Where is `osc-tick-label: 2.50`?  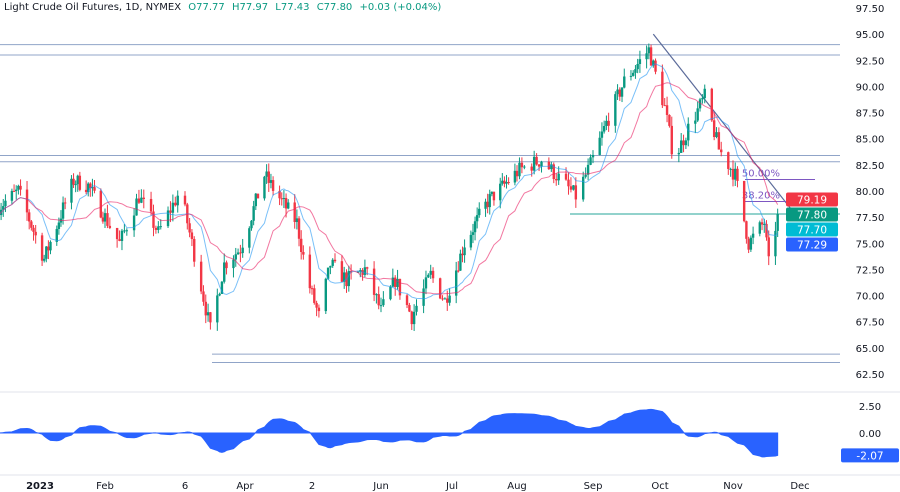 osc-tick-label: 2.50 is located at coordinates (870, 407).